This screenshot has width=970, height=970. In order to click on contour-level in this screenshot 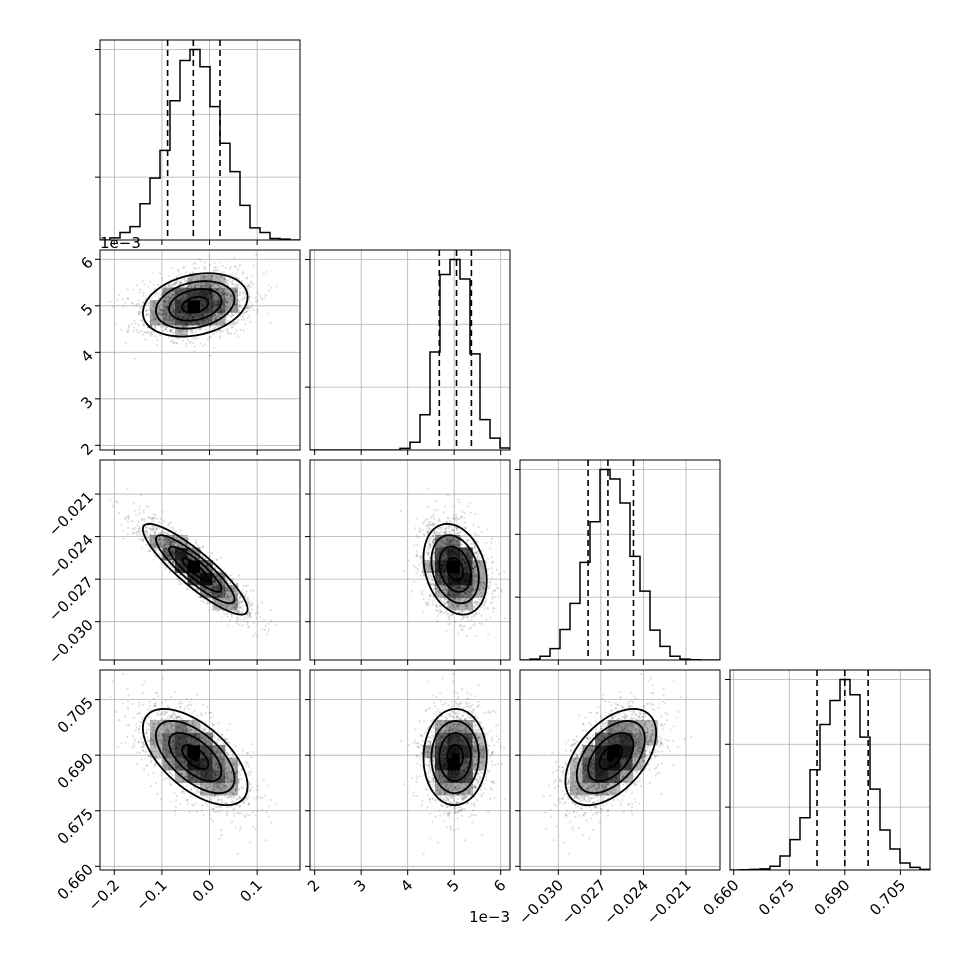, I will do `click(195, 305)`.